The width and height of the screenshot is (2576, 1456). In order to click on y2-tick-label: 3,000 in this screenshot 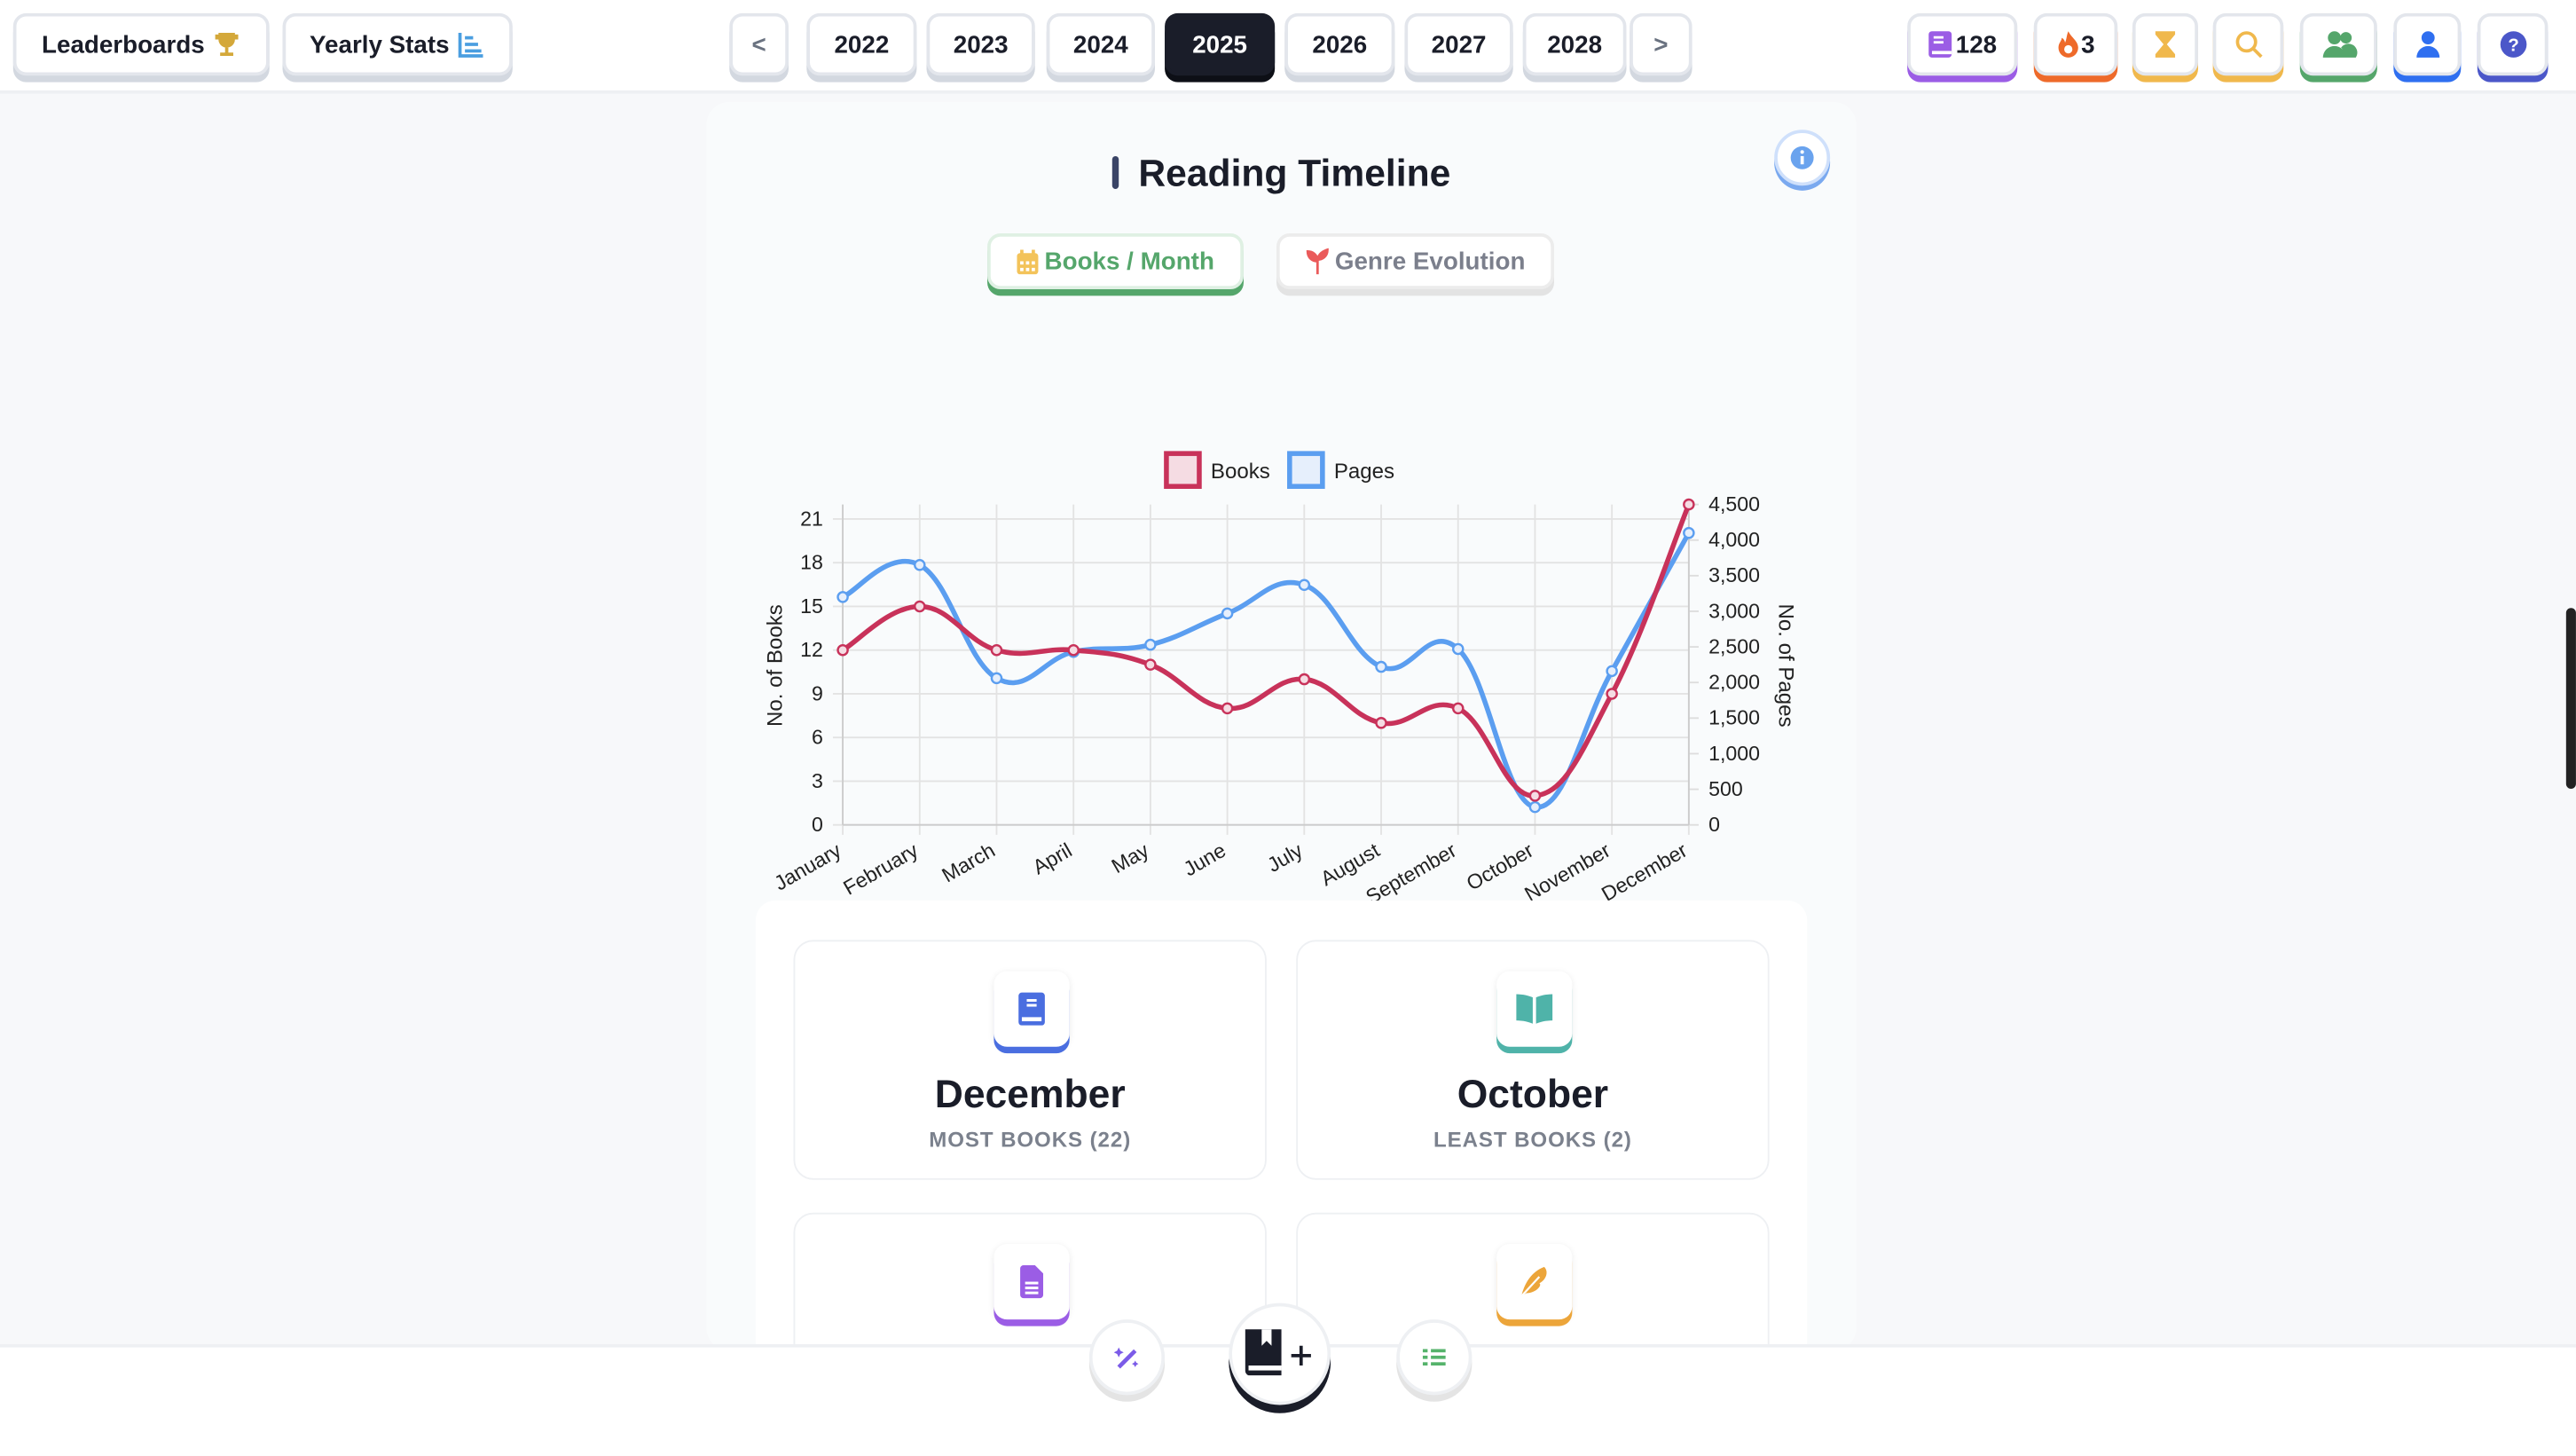, I will do `click(1734, 610)`.